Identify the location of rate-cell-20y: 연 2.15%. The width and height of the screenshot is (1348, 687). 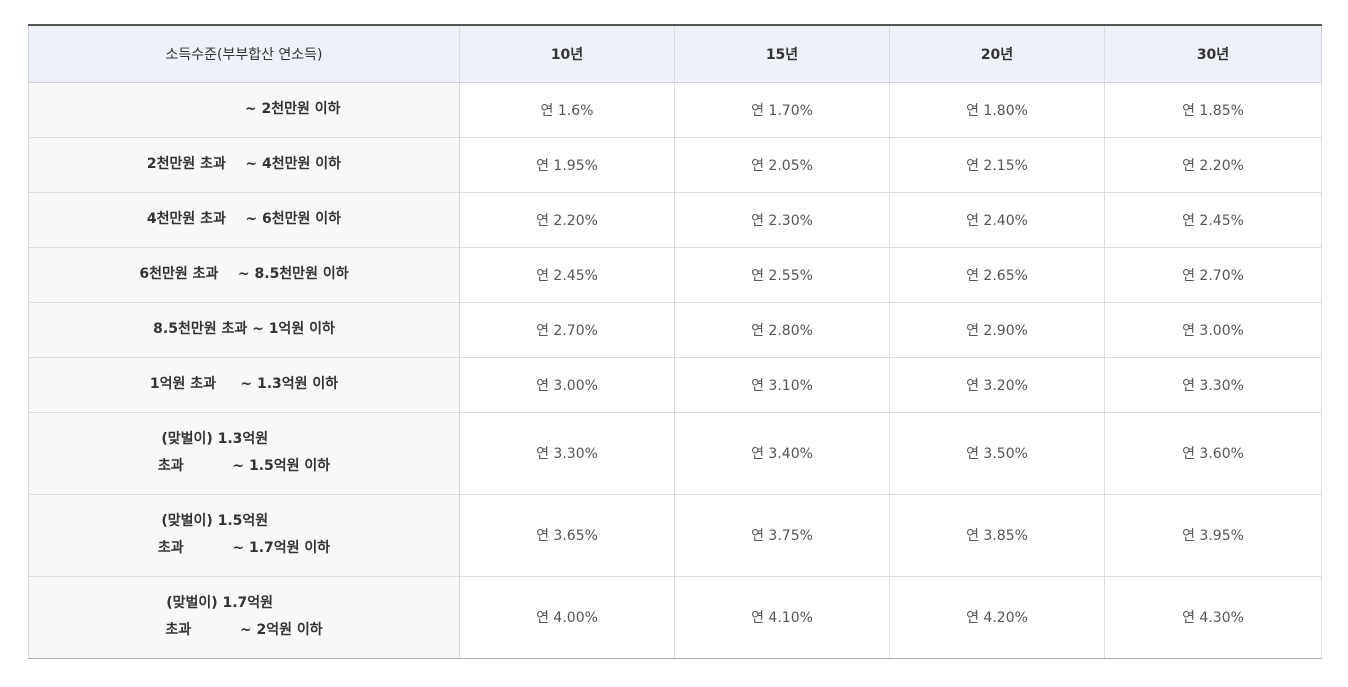
(997, 165).